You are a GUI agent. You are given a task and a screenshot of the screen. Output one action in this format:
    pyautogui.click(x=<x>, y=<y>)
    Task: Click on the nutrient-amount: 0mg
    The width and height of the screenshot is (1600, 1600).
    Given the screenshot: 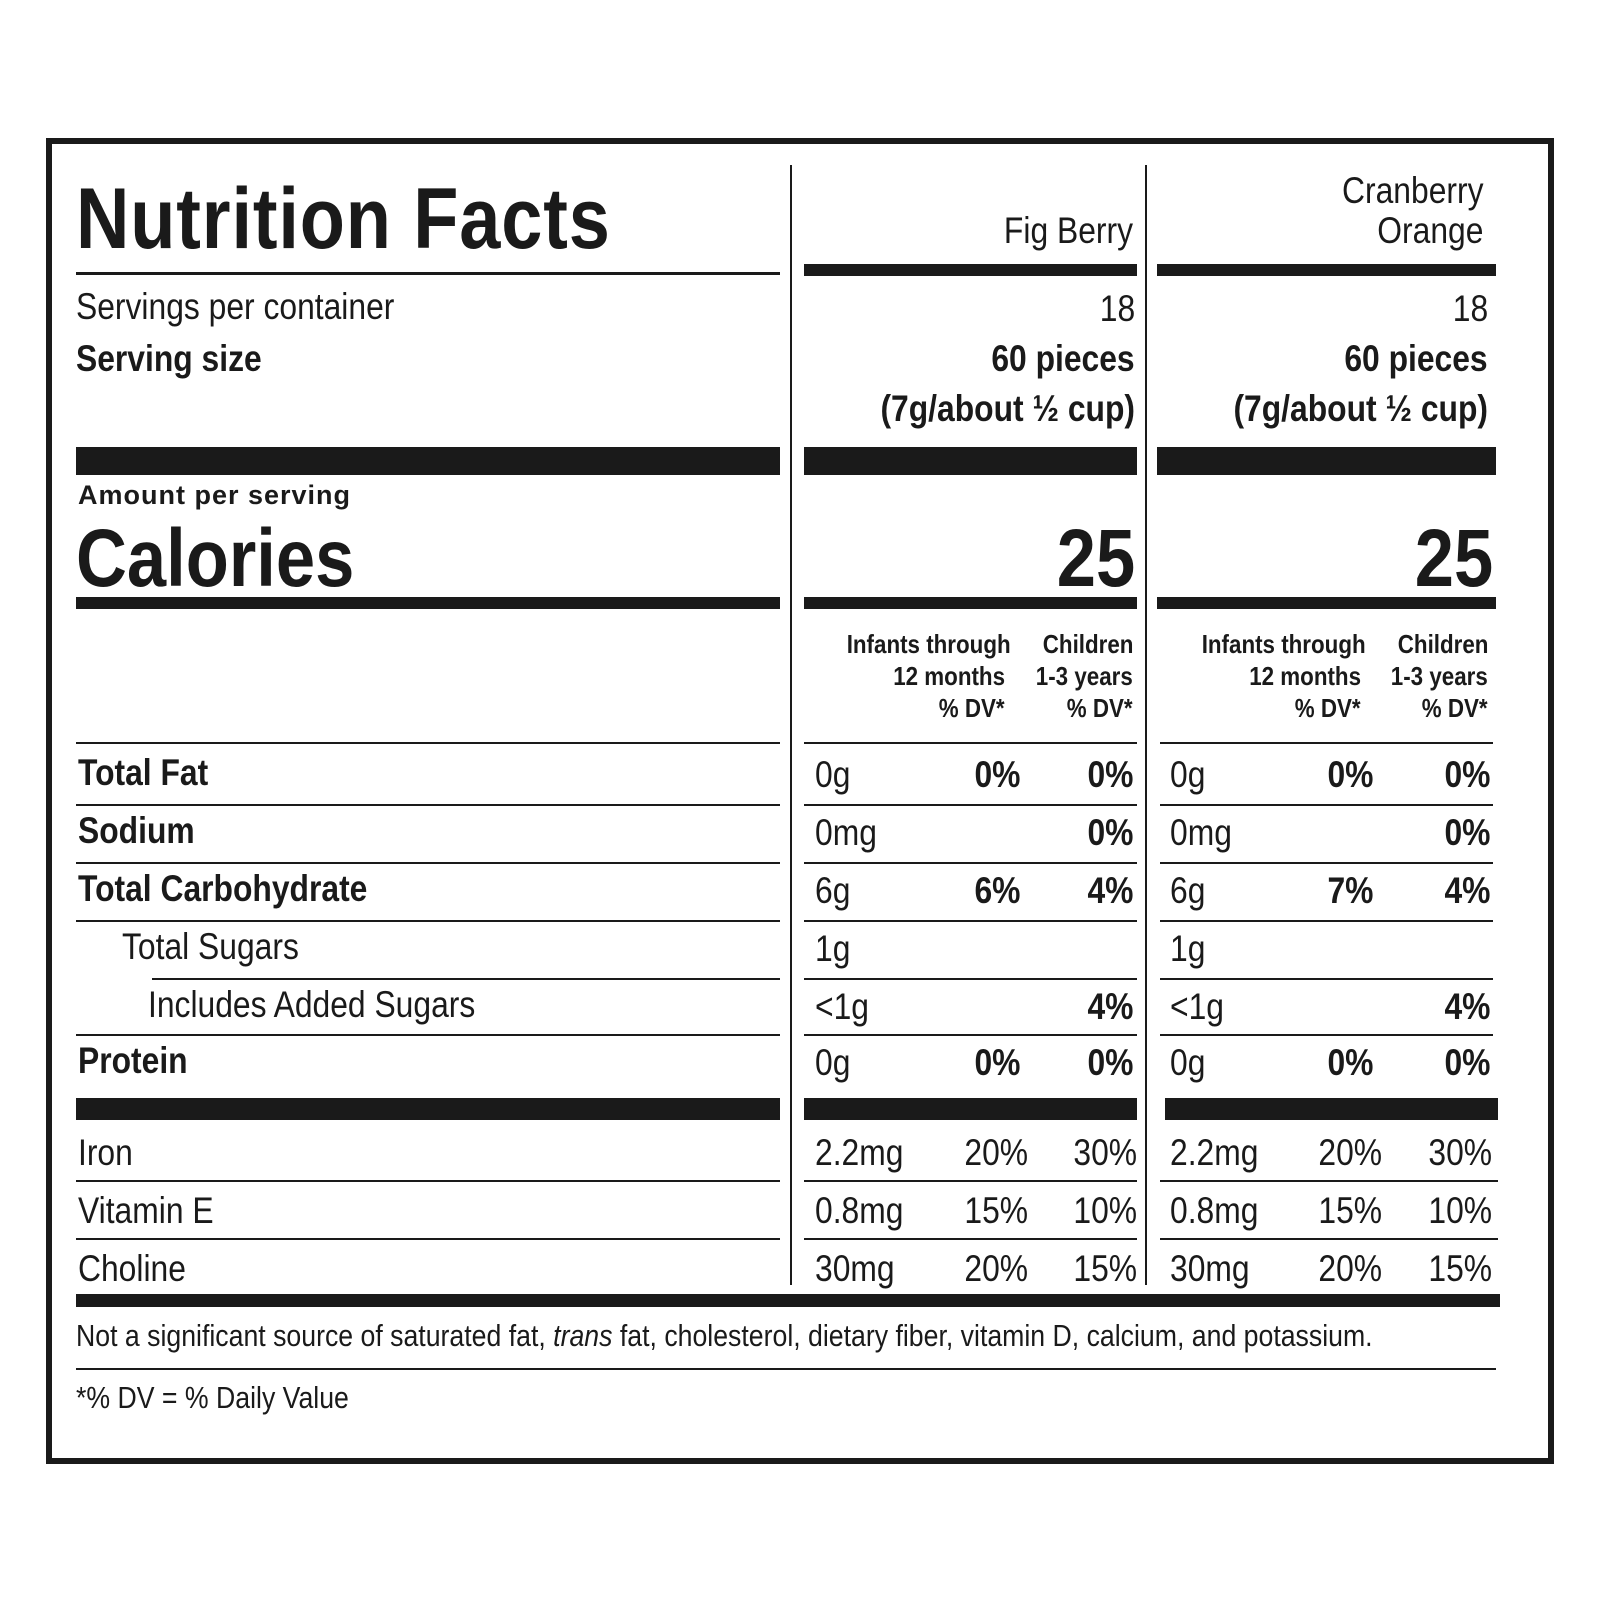 What is the action you would take?
    pyautogui.click(x=1206, y=832)
    